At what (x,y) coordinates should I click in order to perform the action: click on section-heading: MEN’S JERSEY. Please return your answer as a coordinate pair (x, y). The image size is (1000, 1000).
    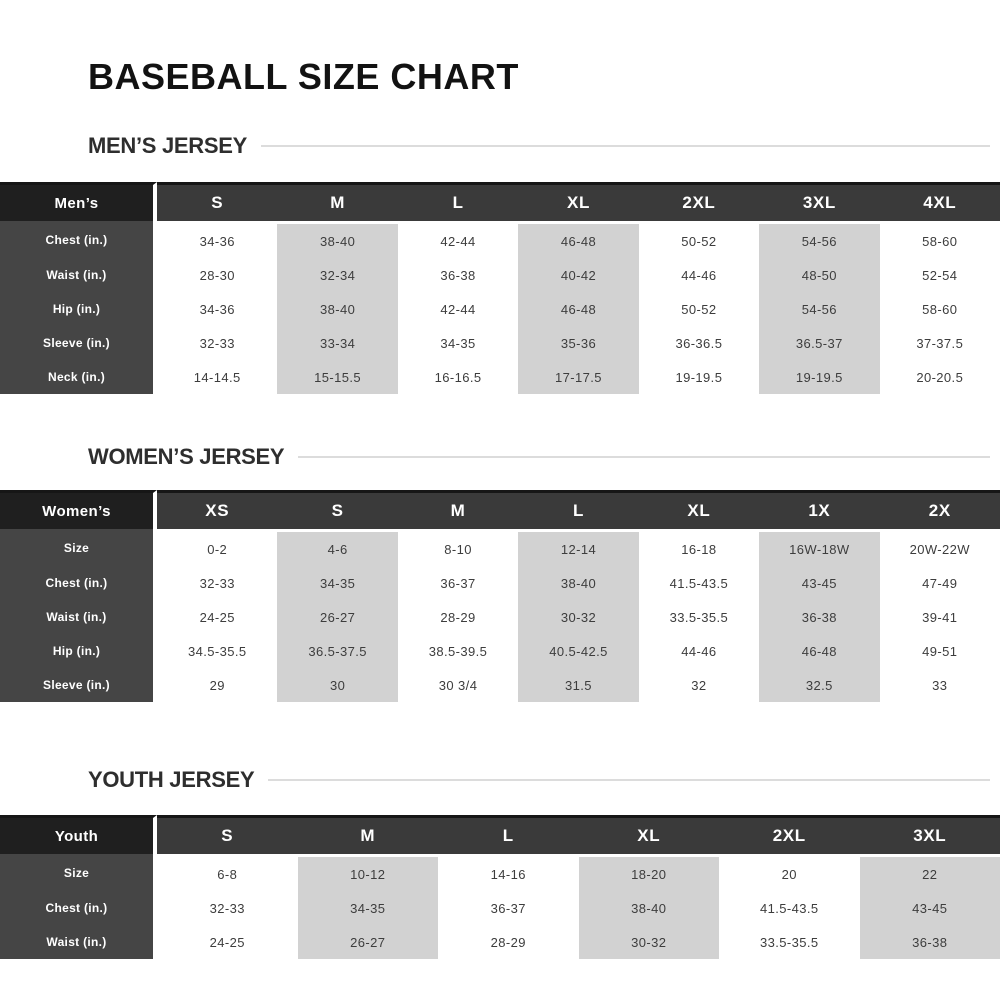
    Looking at the image, I should click on (539, 146).